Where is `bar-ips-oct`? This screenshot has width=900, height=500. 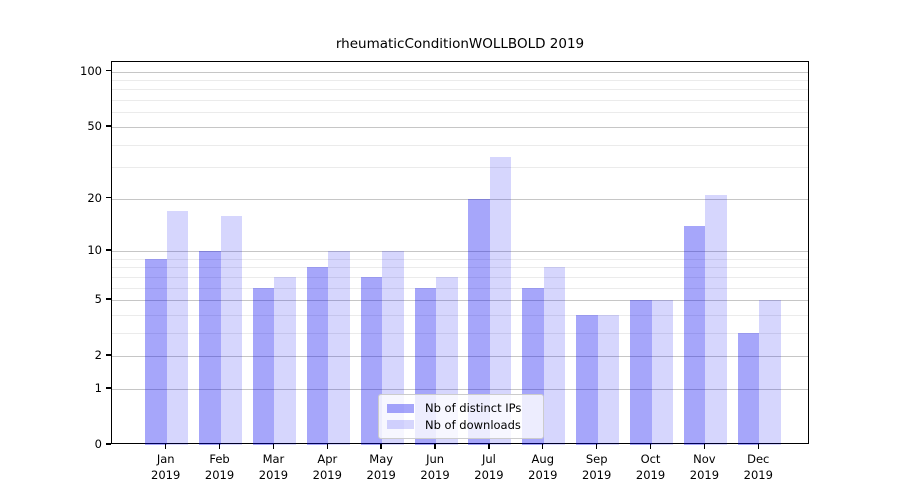
bar-ips-oct is located at coordinates (641, 372).